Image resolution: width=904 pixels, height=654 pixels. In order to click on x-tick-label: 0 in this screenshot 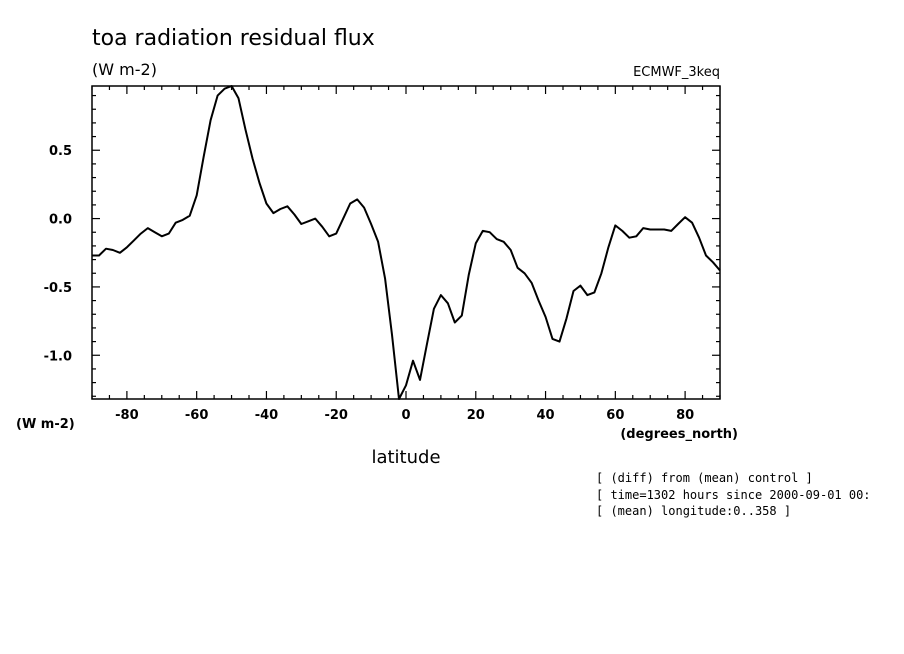, I will do `click(405, 415)`.